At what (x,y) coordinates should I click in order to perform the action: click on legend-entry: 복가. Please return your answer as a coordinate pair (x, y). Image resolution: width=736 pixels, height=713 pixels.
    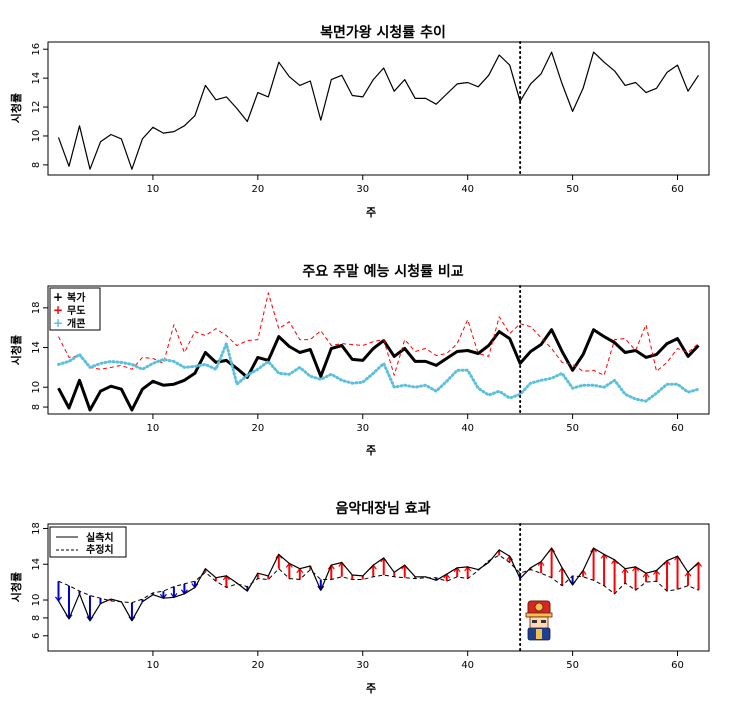
    Looking at the image, I should click on (76, 297).